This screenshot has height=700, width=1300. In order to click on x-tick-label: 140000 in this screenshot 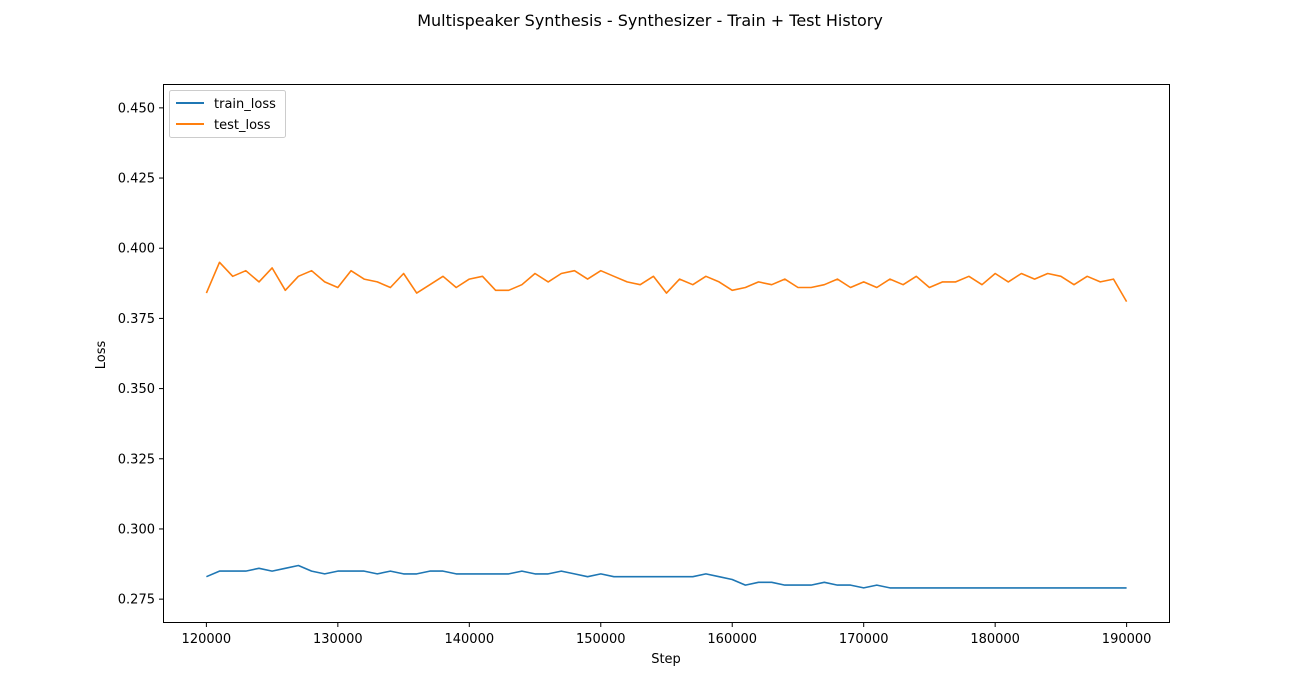, I will do `click(469, 639)`.